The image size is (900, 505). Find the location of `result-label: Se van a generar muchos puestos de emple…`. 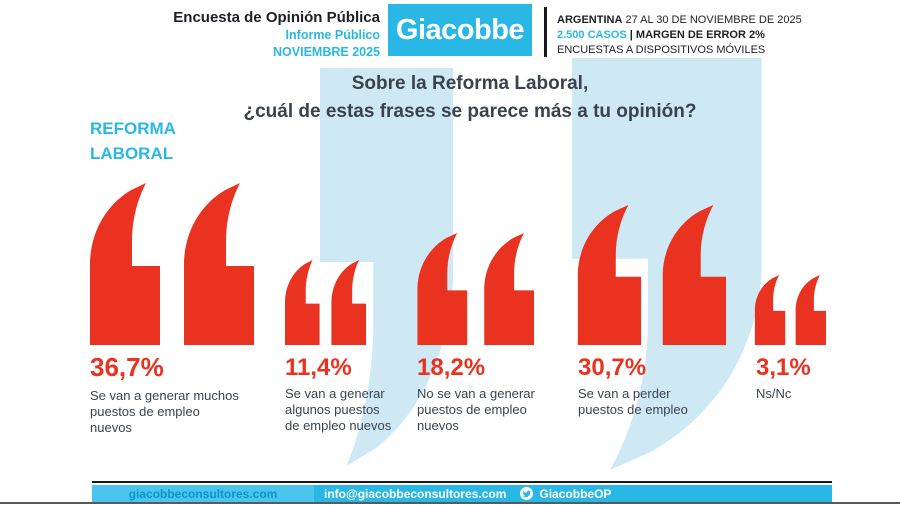

result-label: Se van a generar muchos puestos de emple… is located at coordinates (164, 411).